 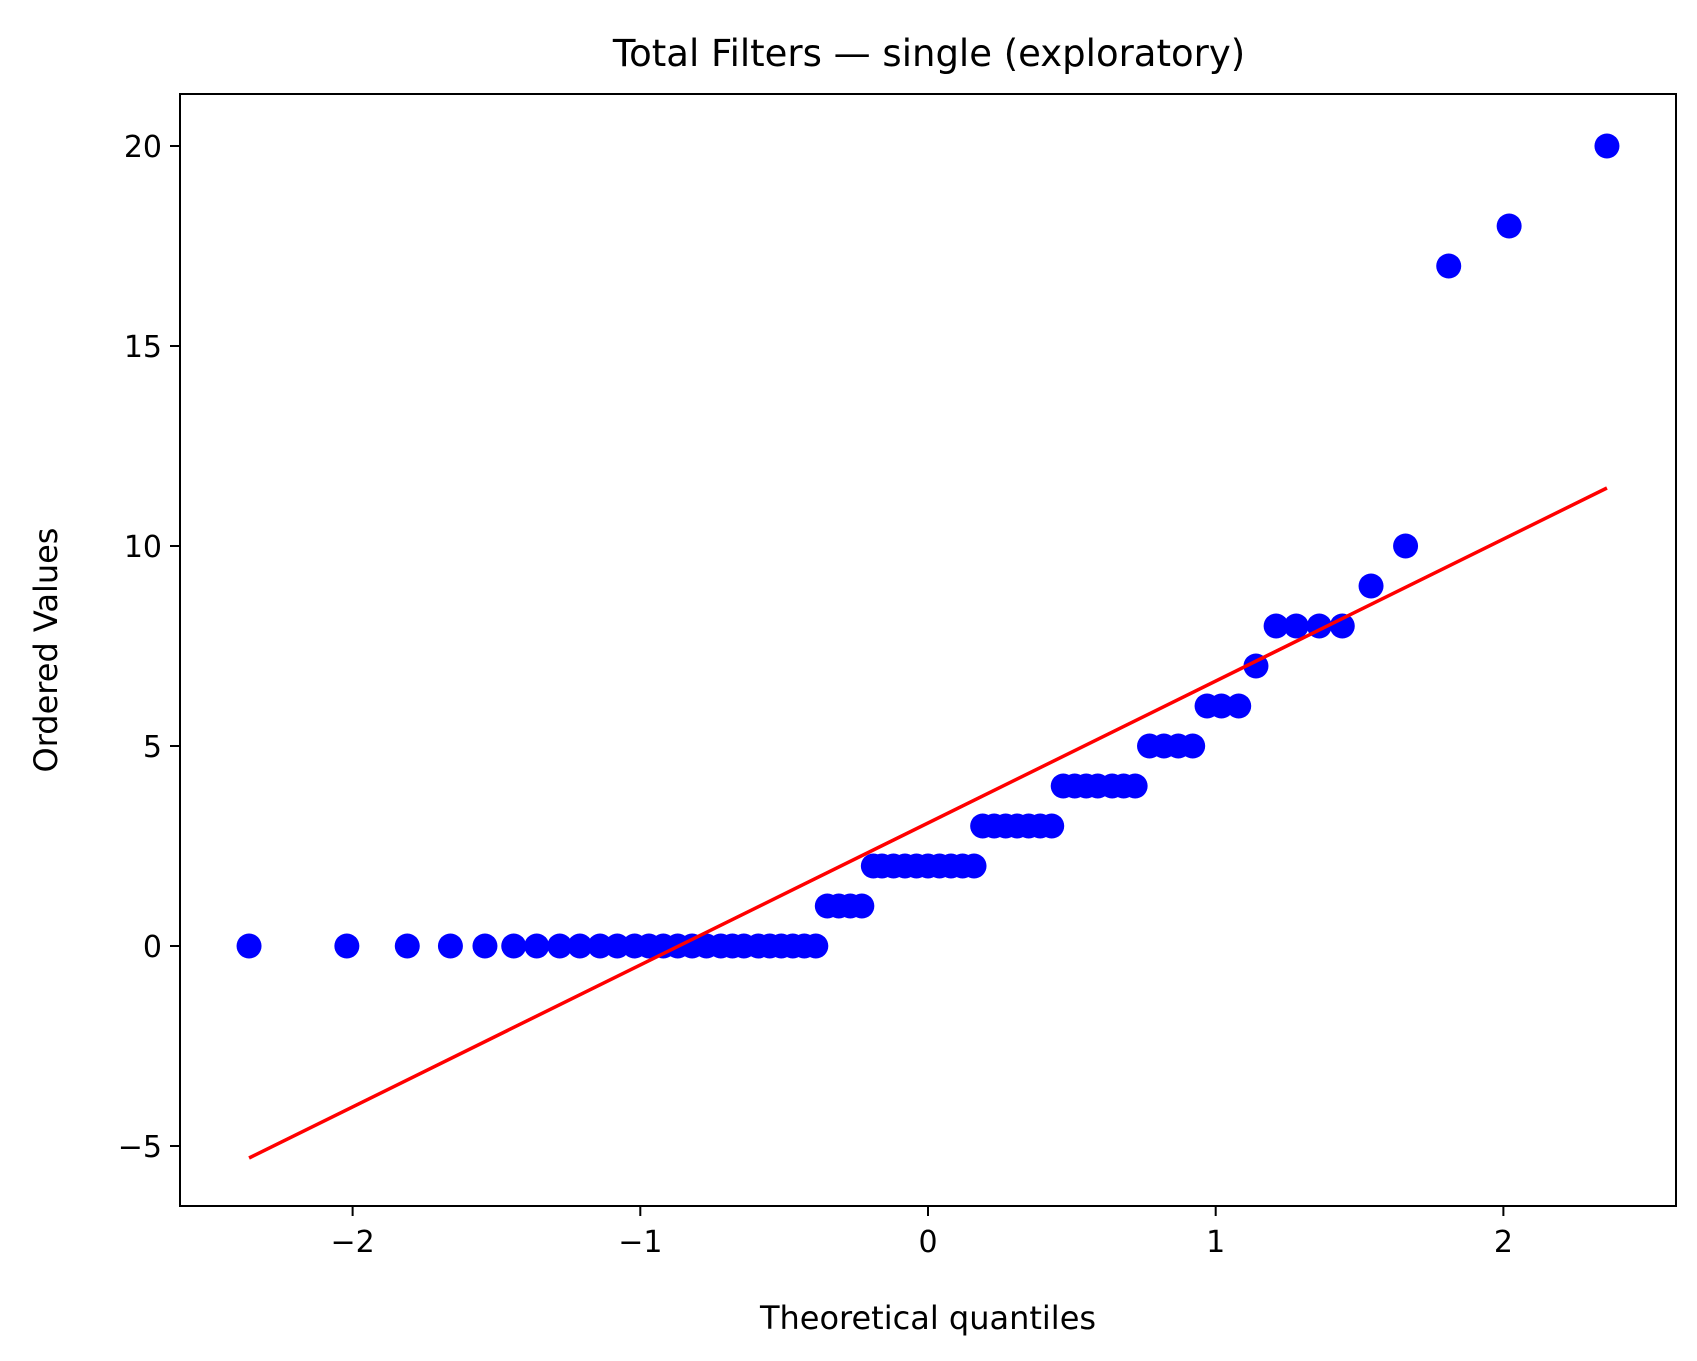 I want to click on x-tick-label: 2, so click(x=1503, y=1242).